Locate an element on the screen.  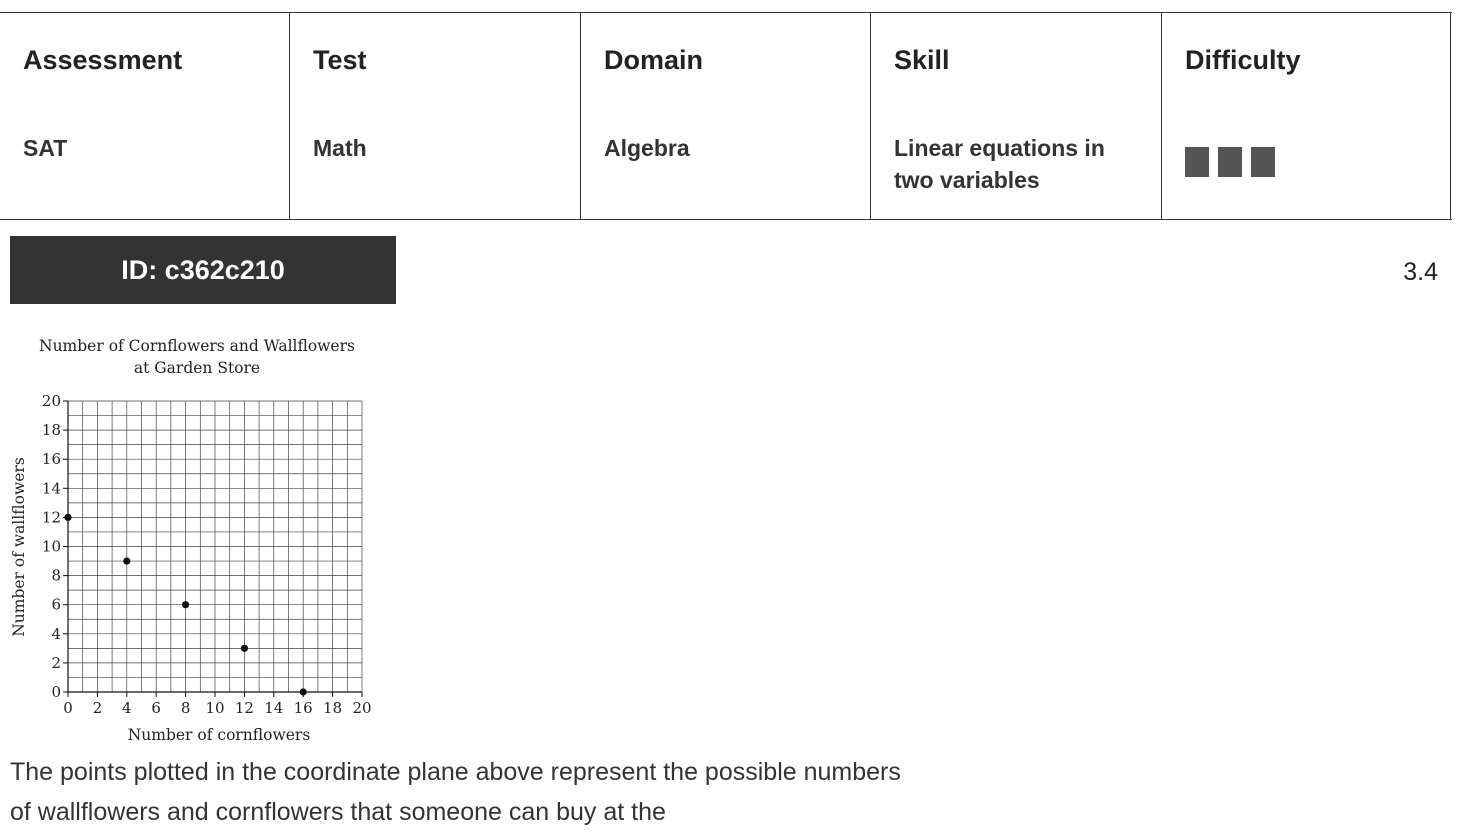
y-tick-label: 4 is located at coordinates (56, 634).